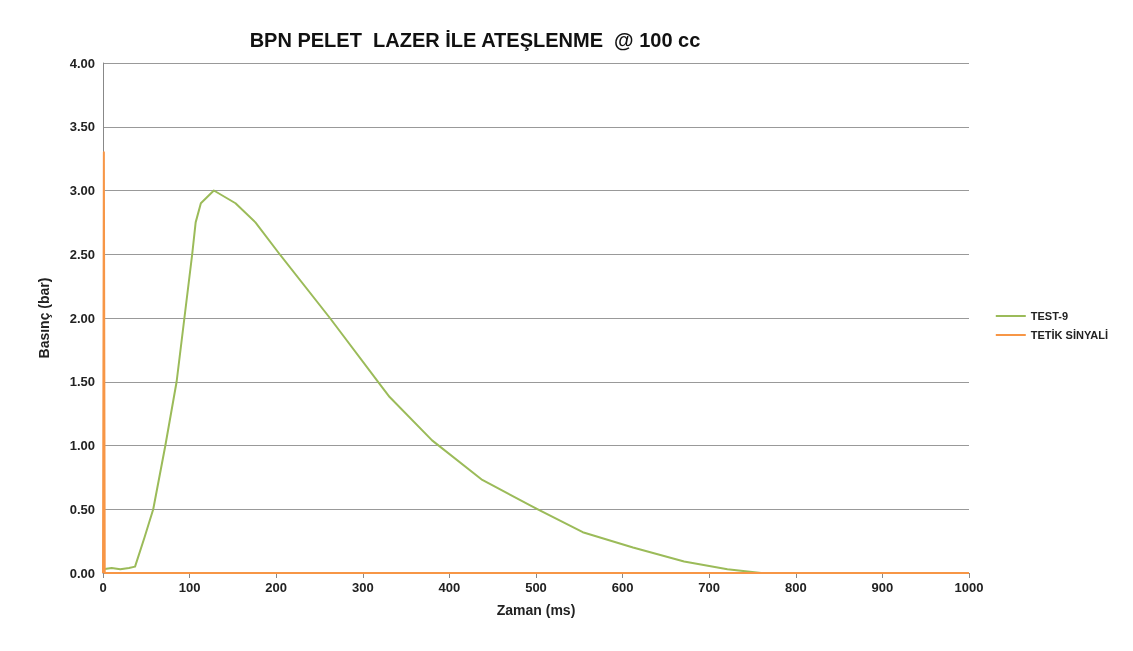  What do you see at coordinates (82, 318) in the screenshot?
I see `y-tick-label: 2.00` at bounding box center [82, 318].